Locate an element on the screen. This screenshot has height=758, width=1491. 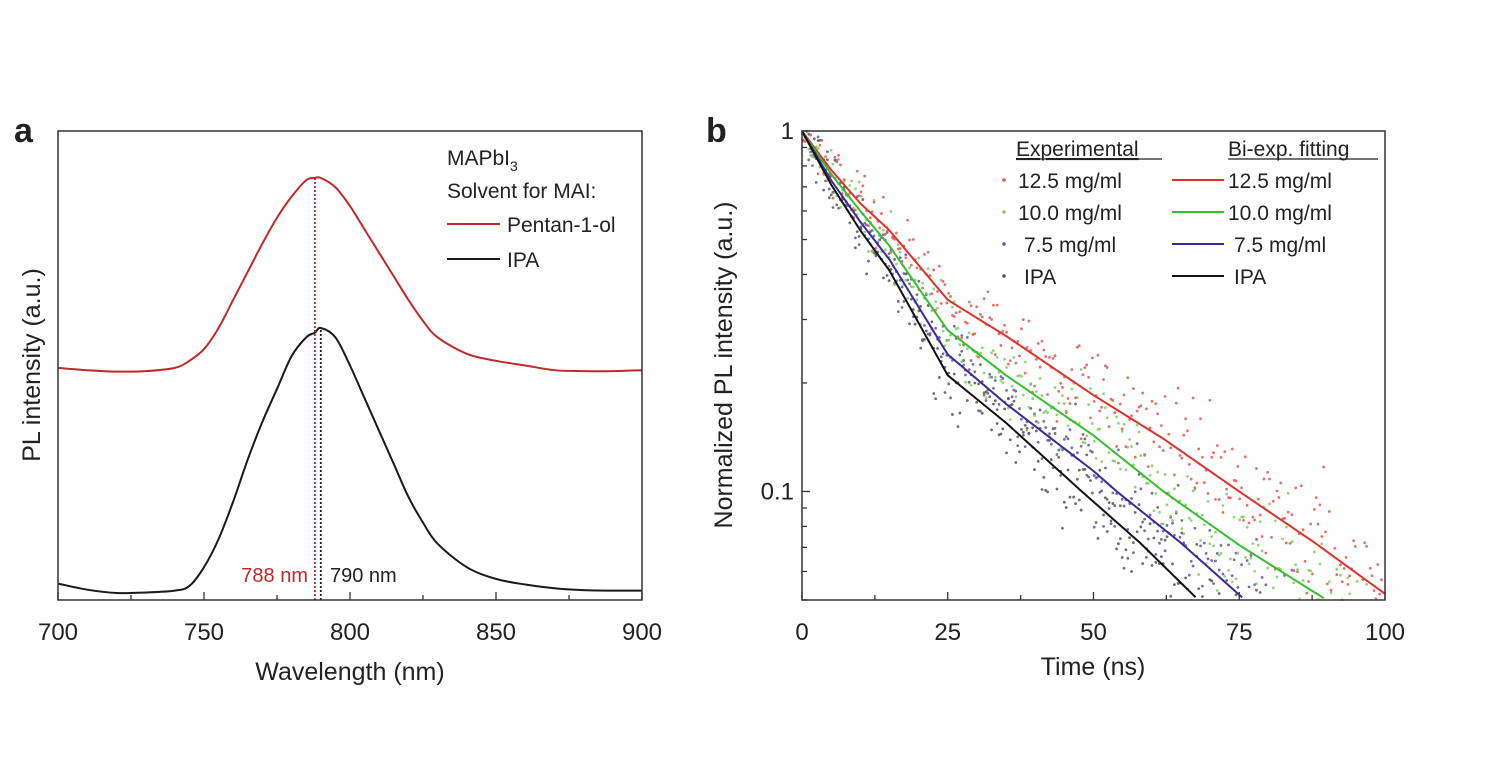
legend-b-fitting-title: Bi-exp. fitting is located at coordinates (1288, 149).